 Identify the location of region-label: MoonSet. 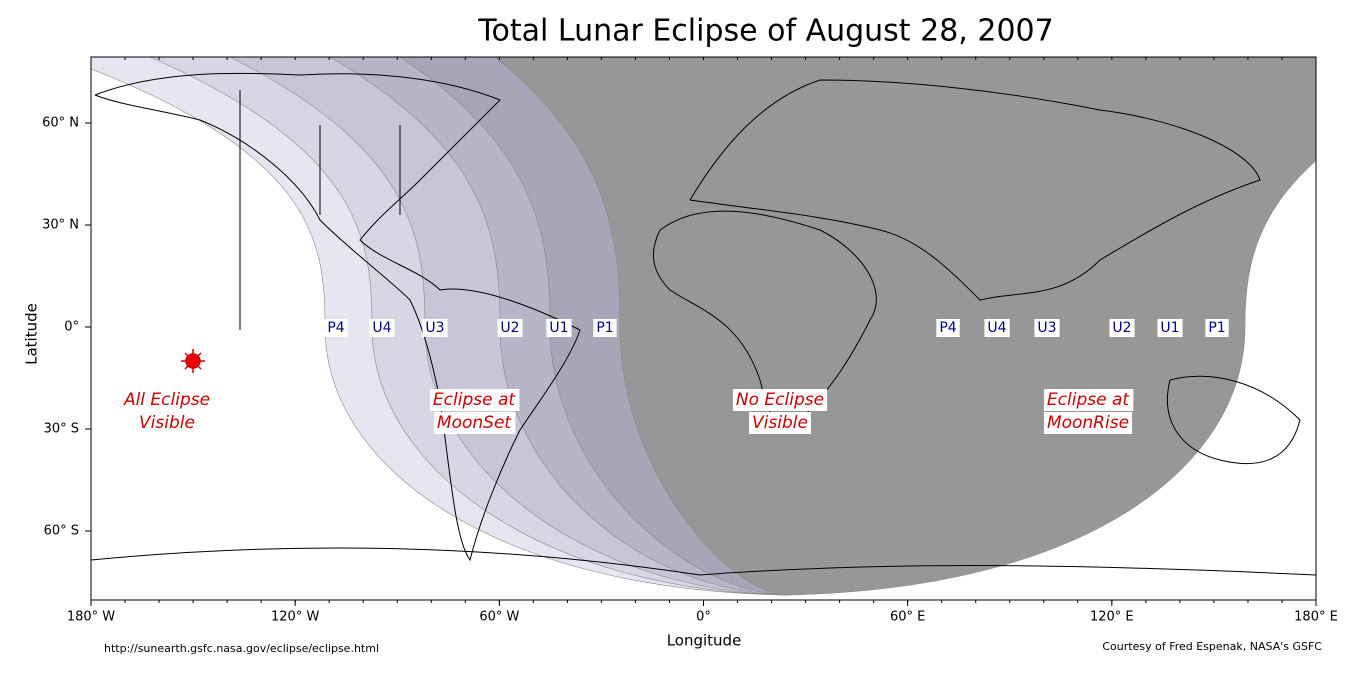
(474, 423).